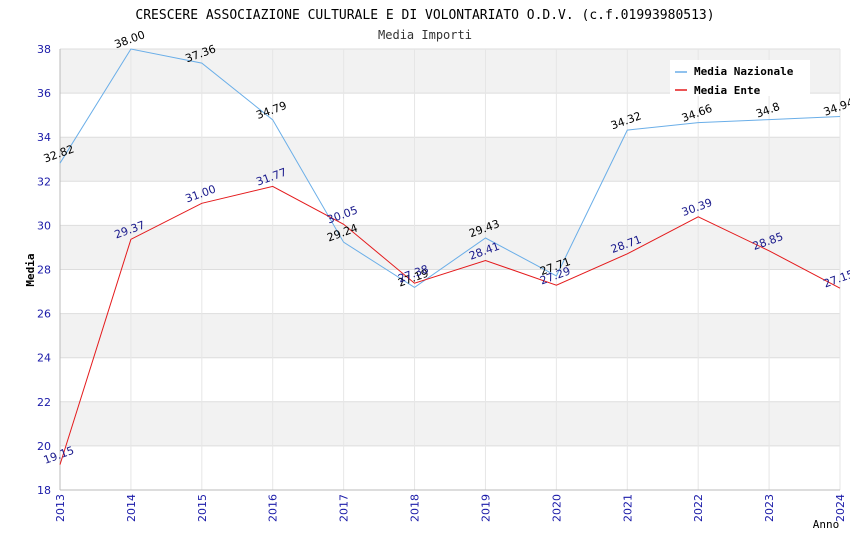 This screenshot has height=550, width=850. I want to click on y-tick-label: 30, so click(44, 225).